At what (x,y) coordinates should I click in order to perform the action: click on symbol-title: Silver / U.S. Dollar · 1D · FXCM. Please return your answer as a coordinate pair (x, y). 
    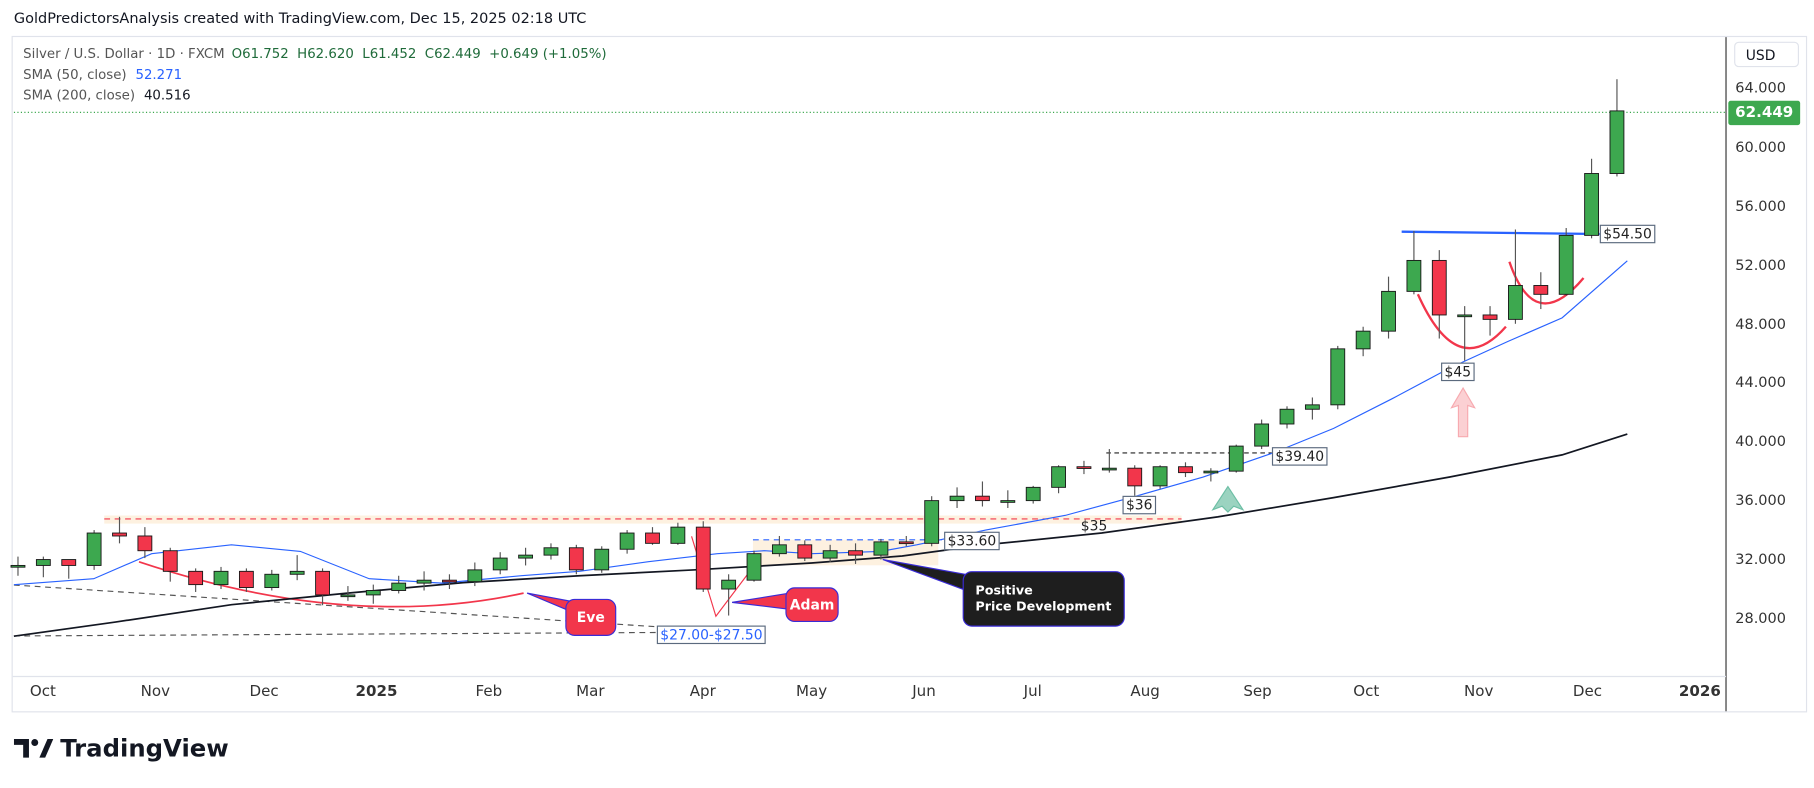
    Looking at the image, I should click on (124, 53).